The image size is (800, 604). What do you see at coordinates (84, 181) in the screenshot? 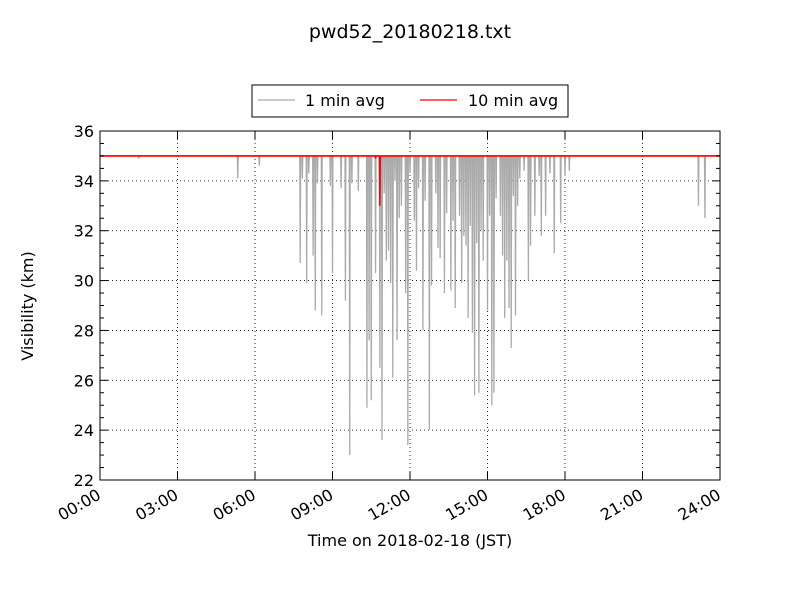
I see `y-tick-label: 34` at bounding box center [84, 181].